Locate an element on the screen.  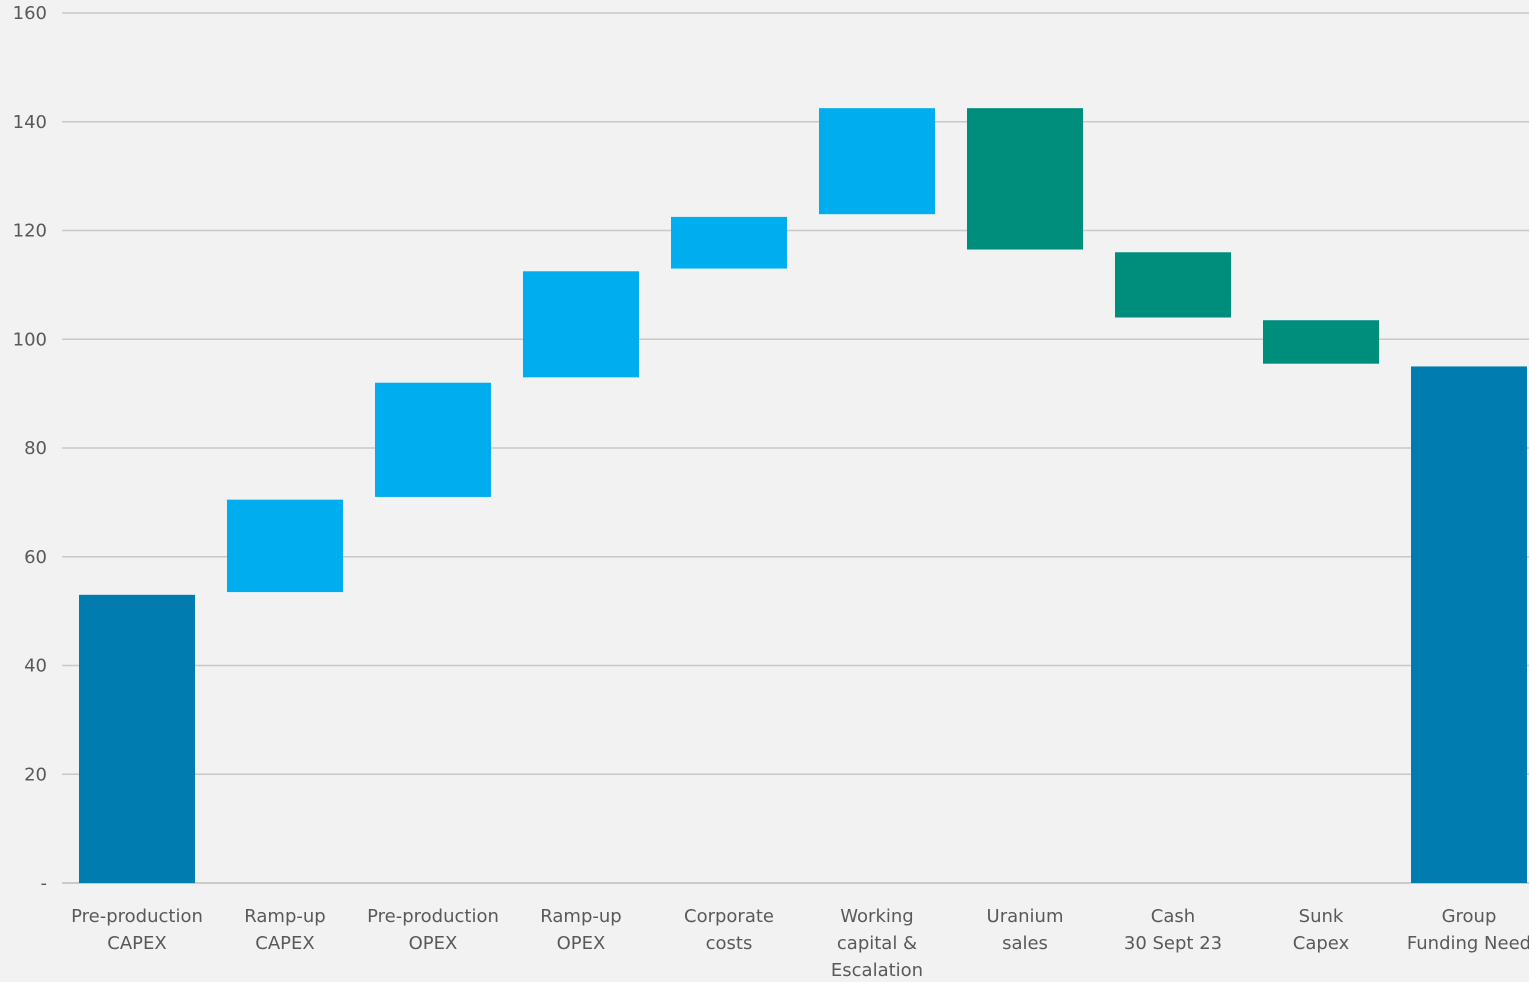
x-category-label: Group Funding Need is located at coordinates (1468, 930).